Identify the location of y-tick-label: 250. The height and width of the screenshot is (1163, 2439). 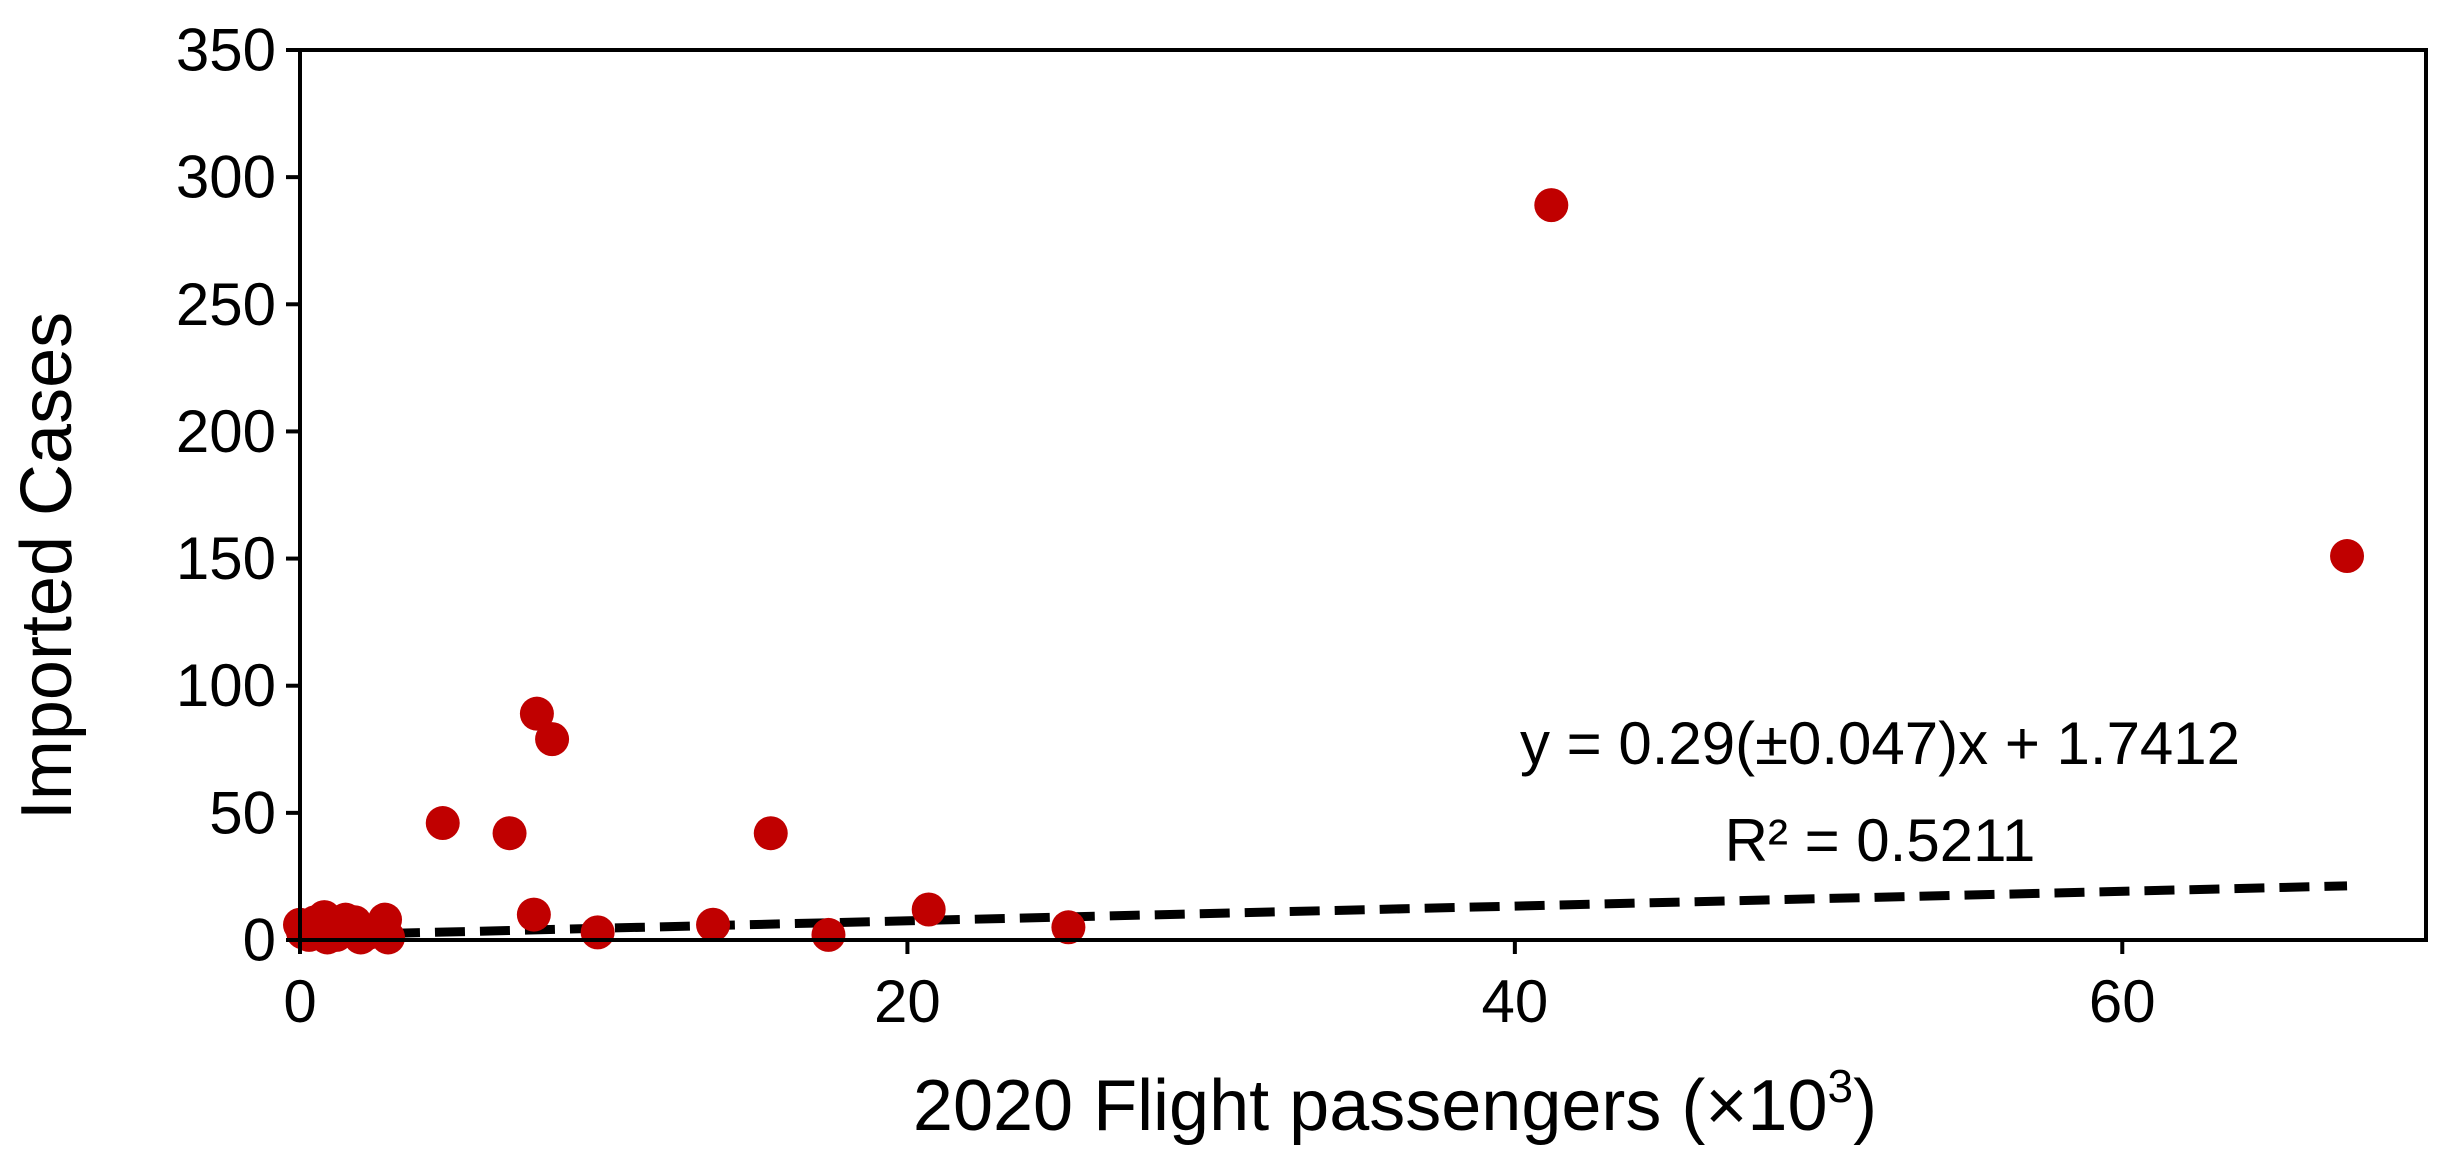
(226, 304).